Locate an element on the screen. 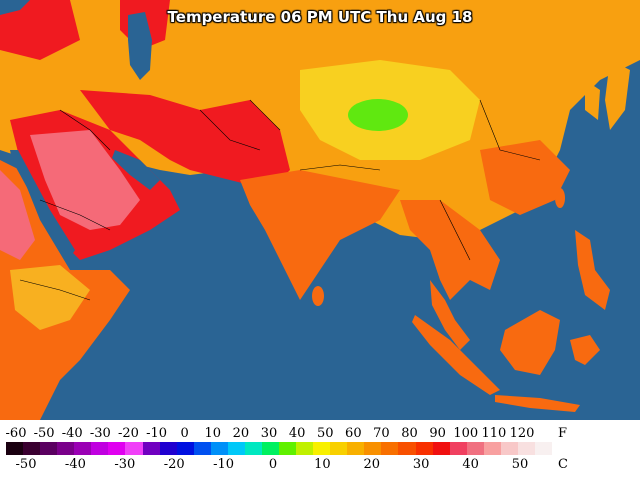 This screenshot has height=480, width=640. fahrenheit-tick-label: -20 is located at coordinates (128, 433).